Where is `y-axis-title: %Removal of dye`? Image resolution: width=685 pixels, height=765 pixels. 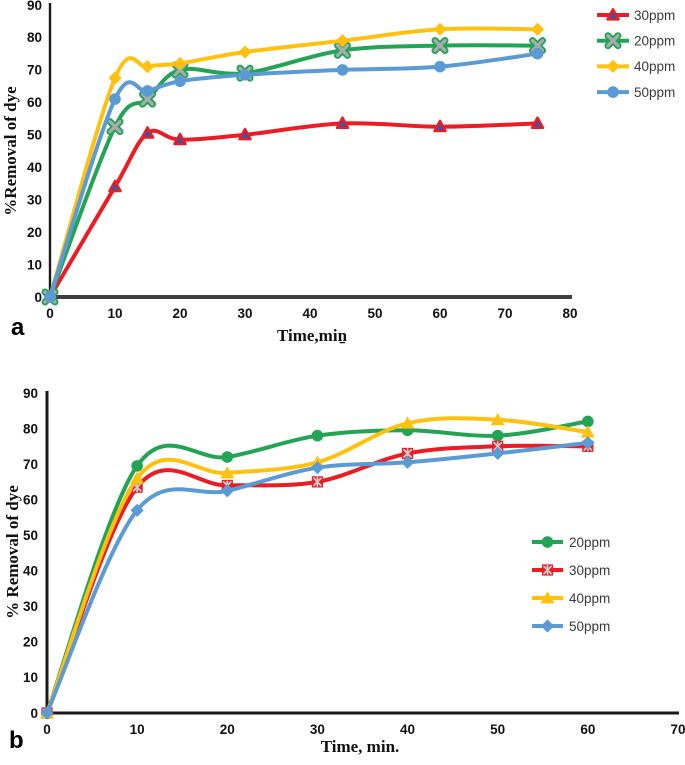
y-axis-title: %Removal of dye is located at coordinates (10, 151).